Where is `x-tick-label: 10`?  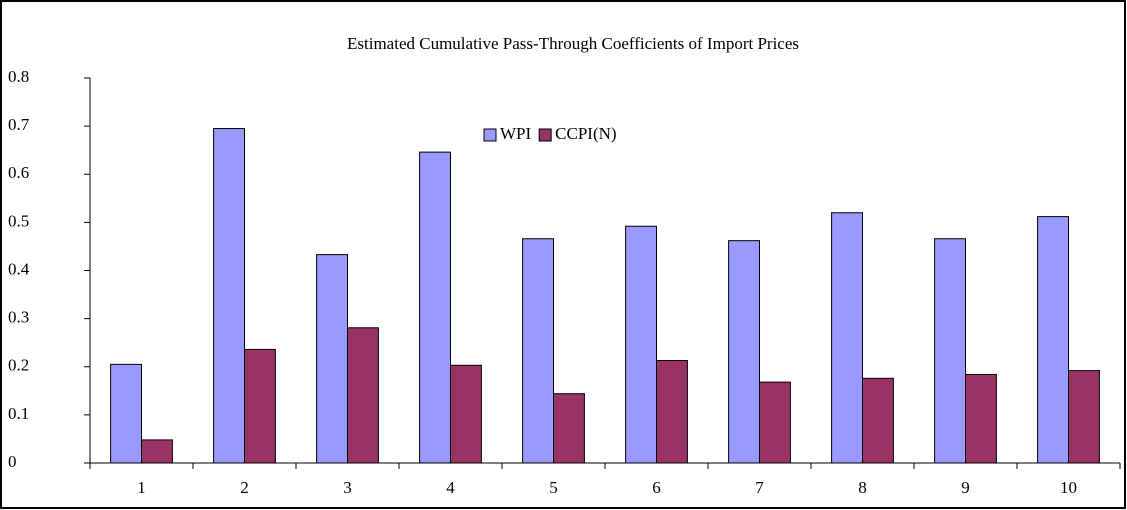 x-tick-label: 10 is located at coordinates (1068, 487).